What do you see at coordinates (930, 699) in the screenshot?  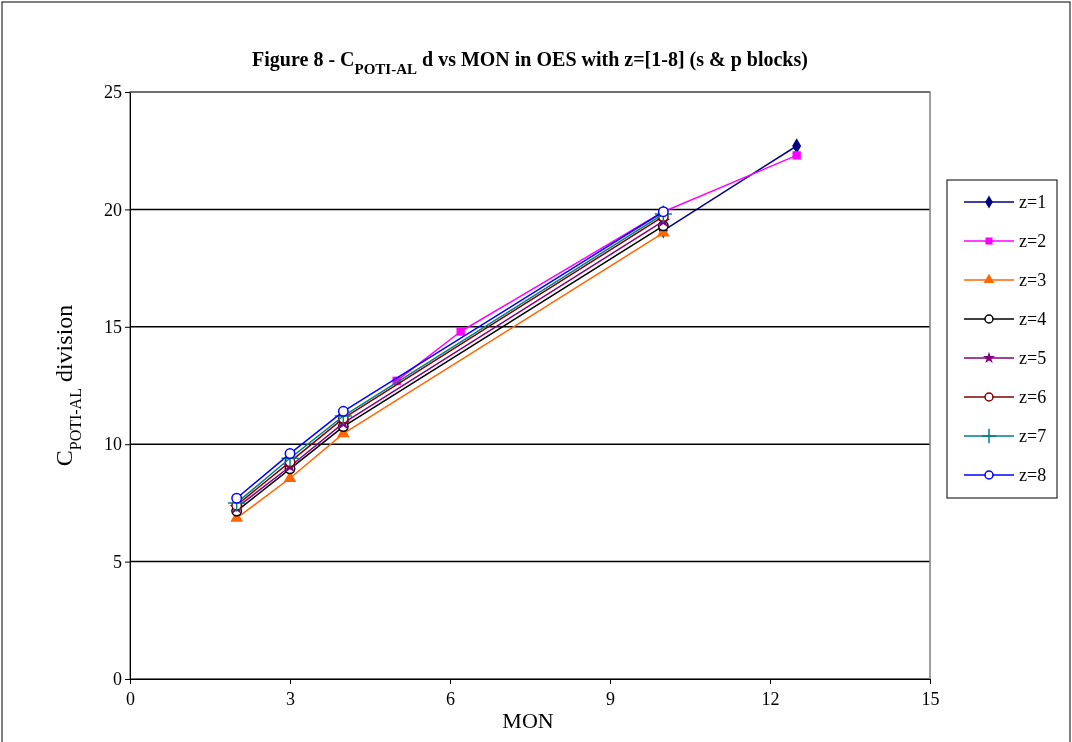 I see `x-tick-label: 15` at bounding box center [930, 699].